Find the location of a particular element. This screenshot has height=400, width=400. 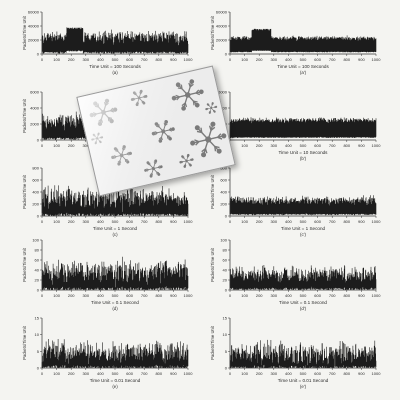

x-axis-label: Time Unit = 0.01 Second is located at coordinates (115, 380).